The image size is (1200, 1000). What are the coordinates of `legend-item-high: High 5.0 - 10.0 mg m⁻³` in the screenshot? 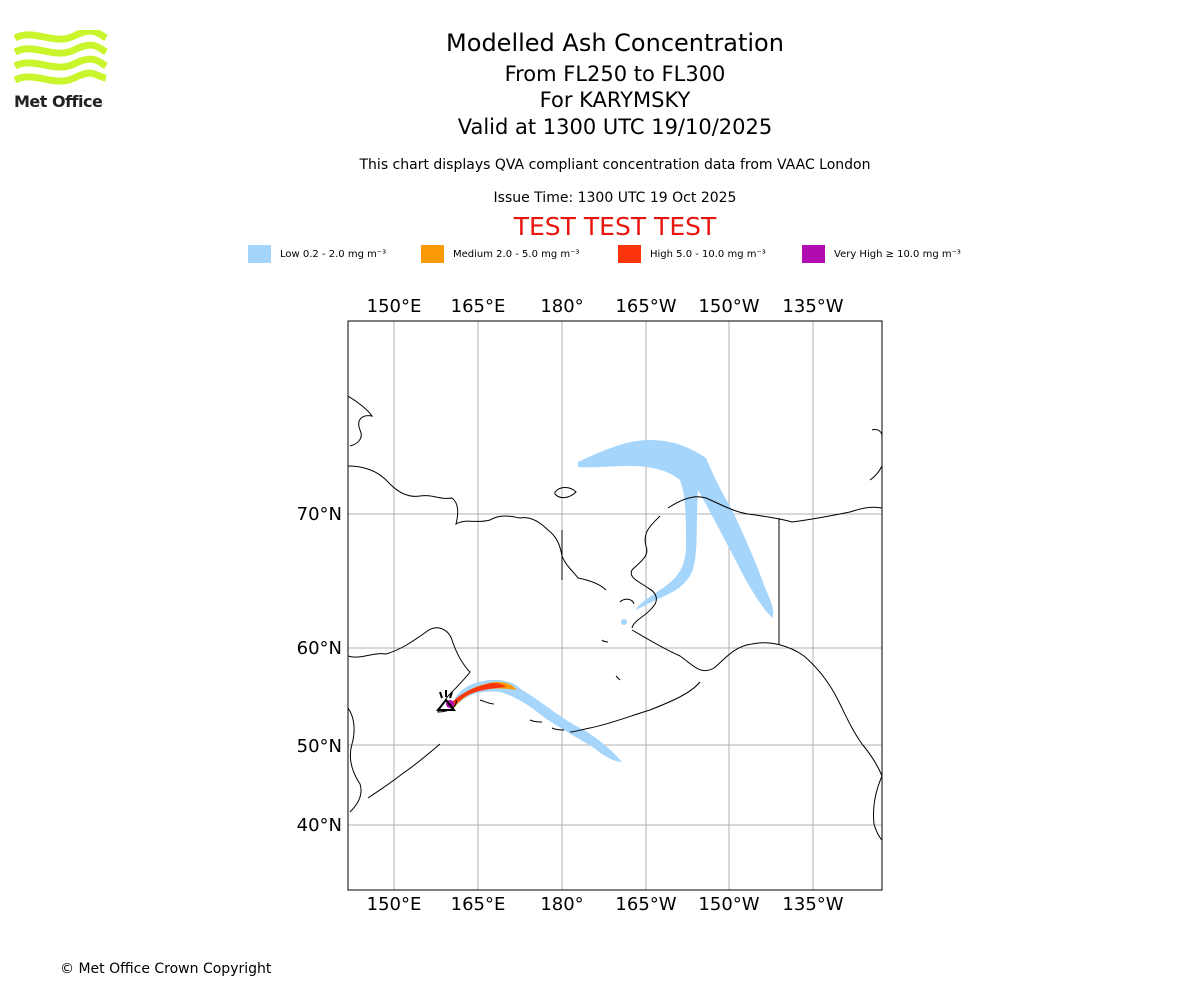 It's located at (692, 254).